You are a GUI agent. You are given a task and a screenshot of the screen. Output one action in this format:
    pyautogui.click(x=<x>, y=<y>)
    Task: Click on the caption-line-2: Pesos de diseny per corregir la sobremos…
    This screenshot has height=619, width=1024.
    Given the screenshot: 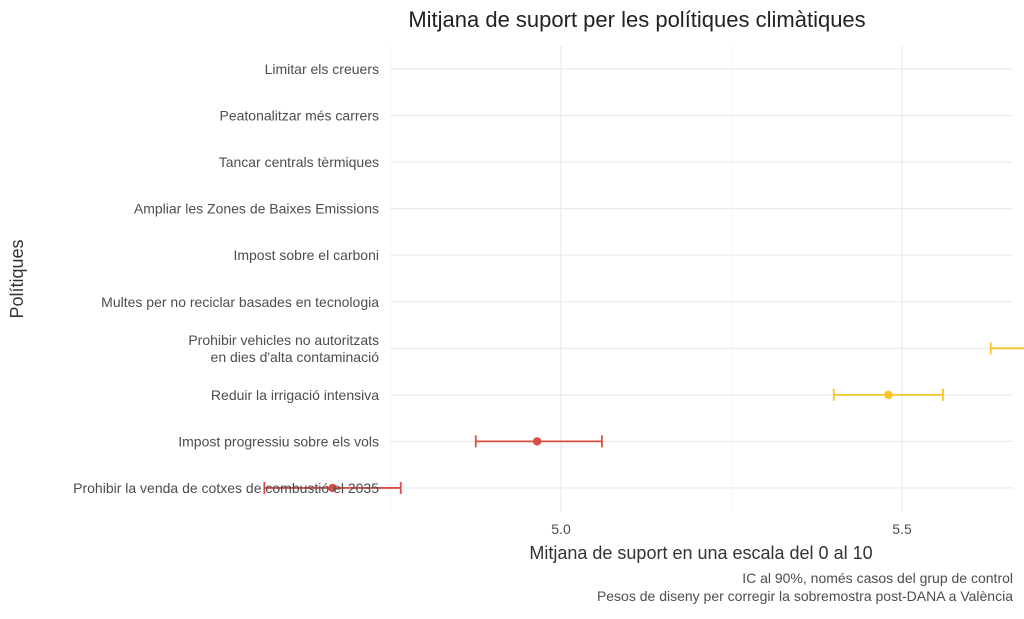 What is the action you would take?
    pyautogui.click(x=805, y=596)
    